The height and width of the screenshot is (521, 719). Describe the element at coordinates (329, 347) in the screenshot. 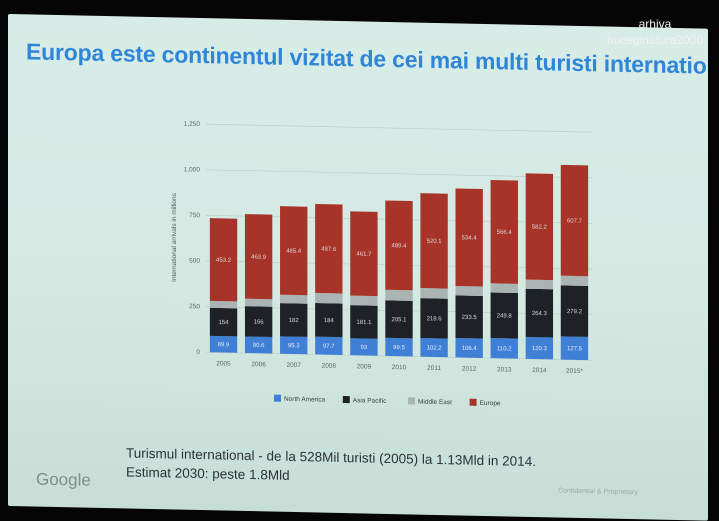

I see `bar-data-label: 97.7` at that location.